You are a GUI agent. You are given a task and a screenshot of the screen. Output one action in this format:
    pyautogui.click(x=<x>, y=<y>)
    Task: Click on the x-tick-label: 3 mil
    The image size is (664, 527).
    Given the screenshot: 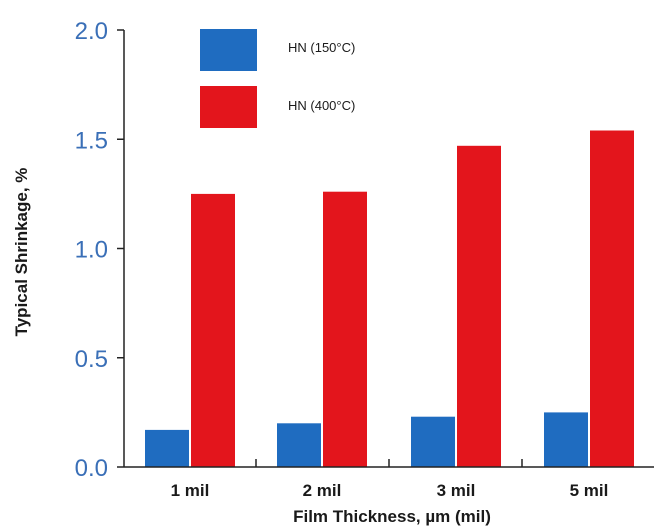 What is the action you would take?
    pyautogui.click(x=456, y=490)
    